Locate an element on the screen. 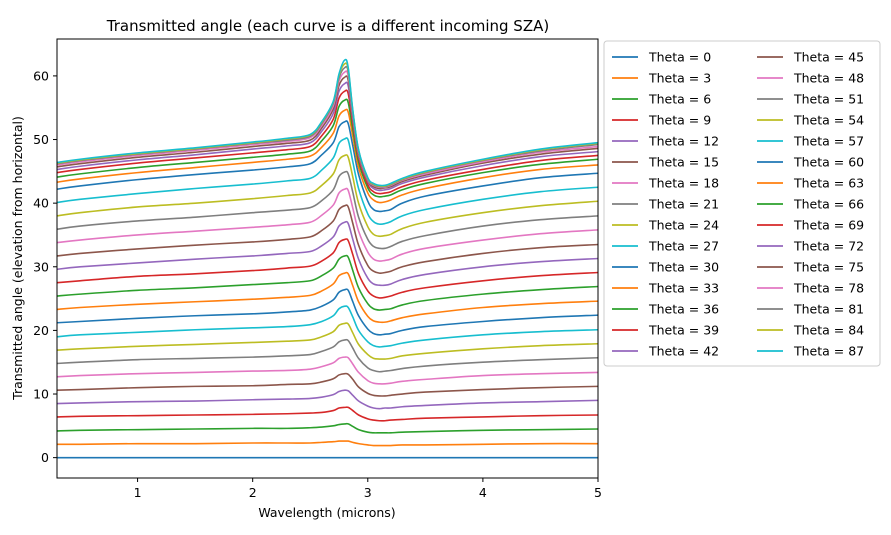 The width and height of the screenshot is (891, 535). legend-label: Theta = 48 is located at coordinates (828, 78).